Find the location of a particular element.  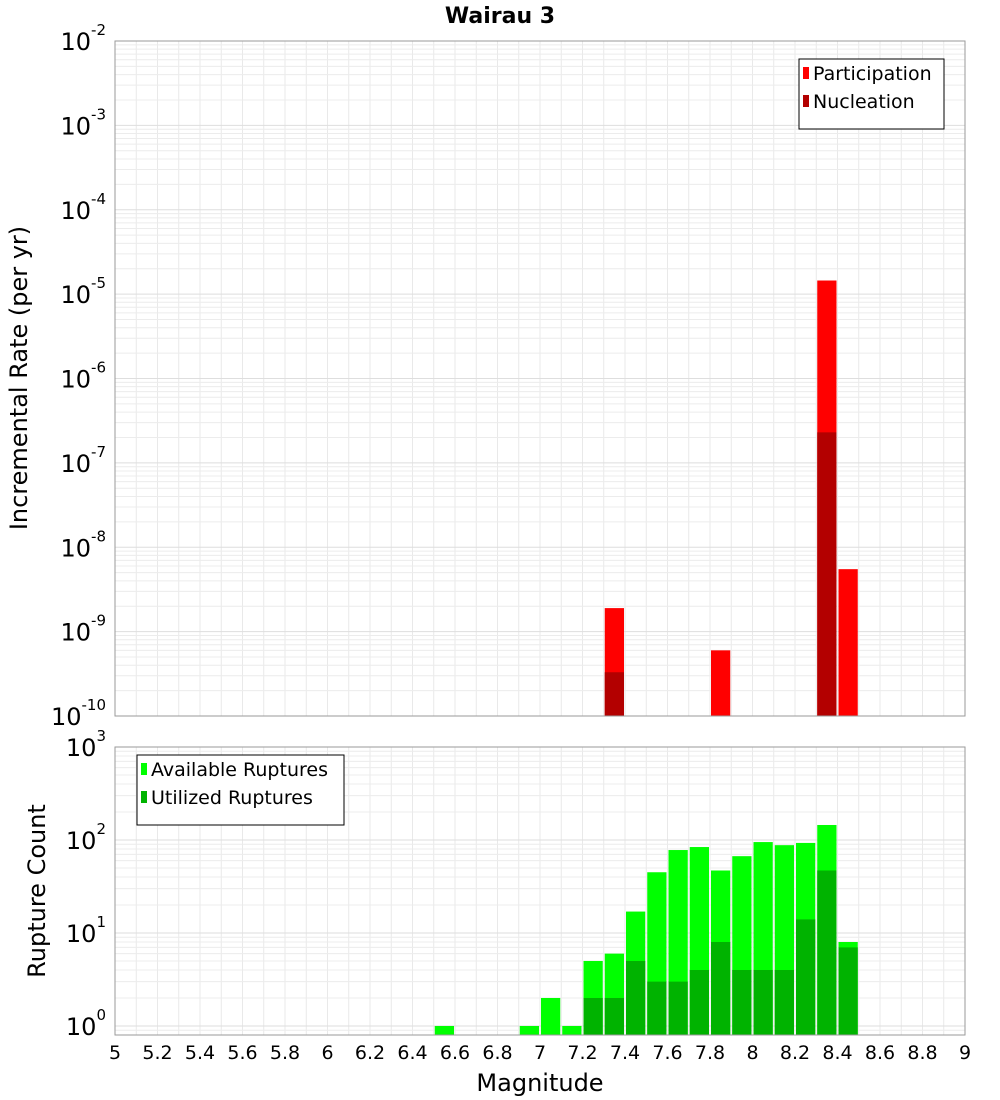

legend-label: Nucleation is located at coordinates (864, 102).